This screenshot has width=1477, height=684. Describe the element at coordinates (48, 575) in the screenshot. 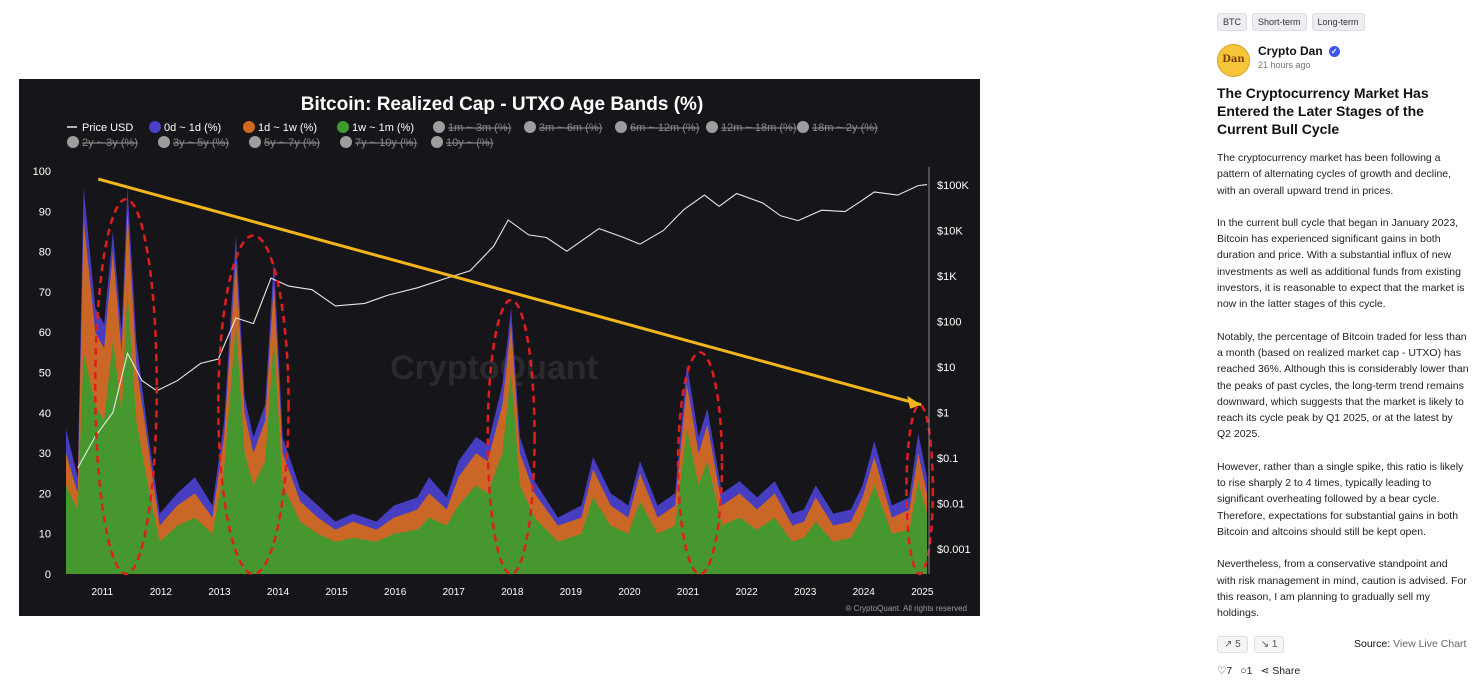

I see `left-axis-tick: 0` at that location.